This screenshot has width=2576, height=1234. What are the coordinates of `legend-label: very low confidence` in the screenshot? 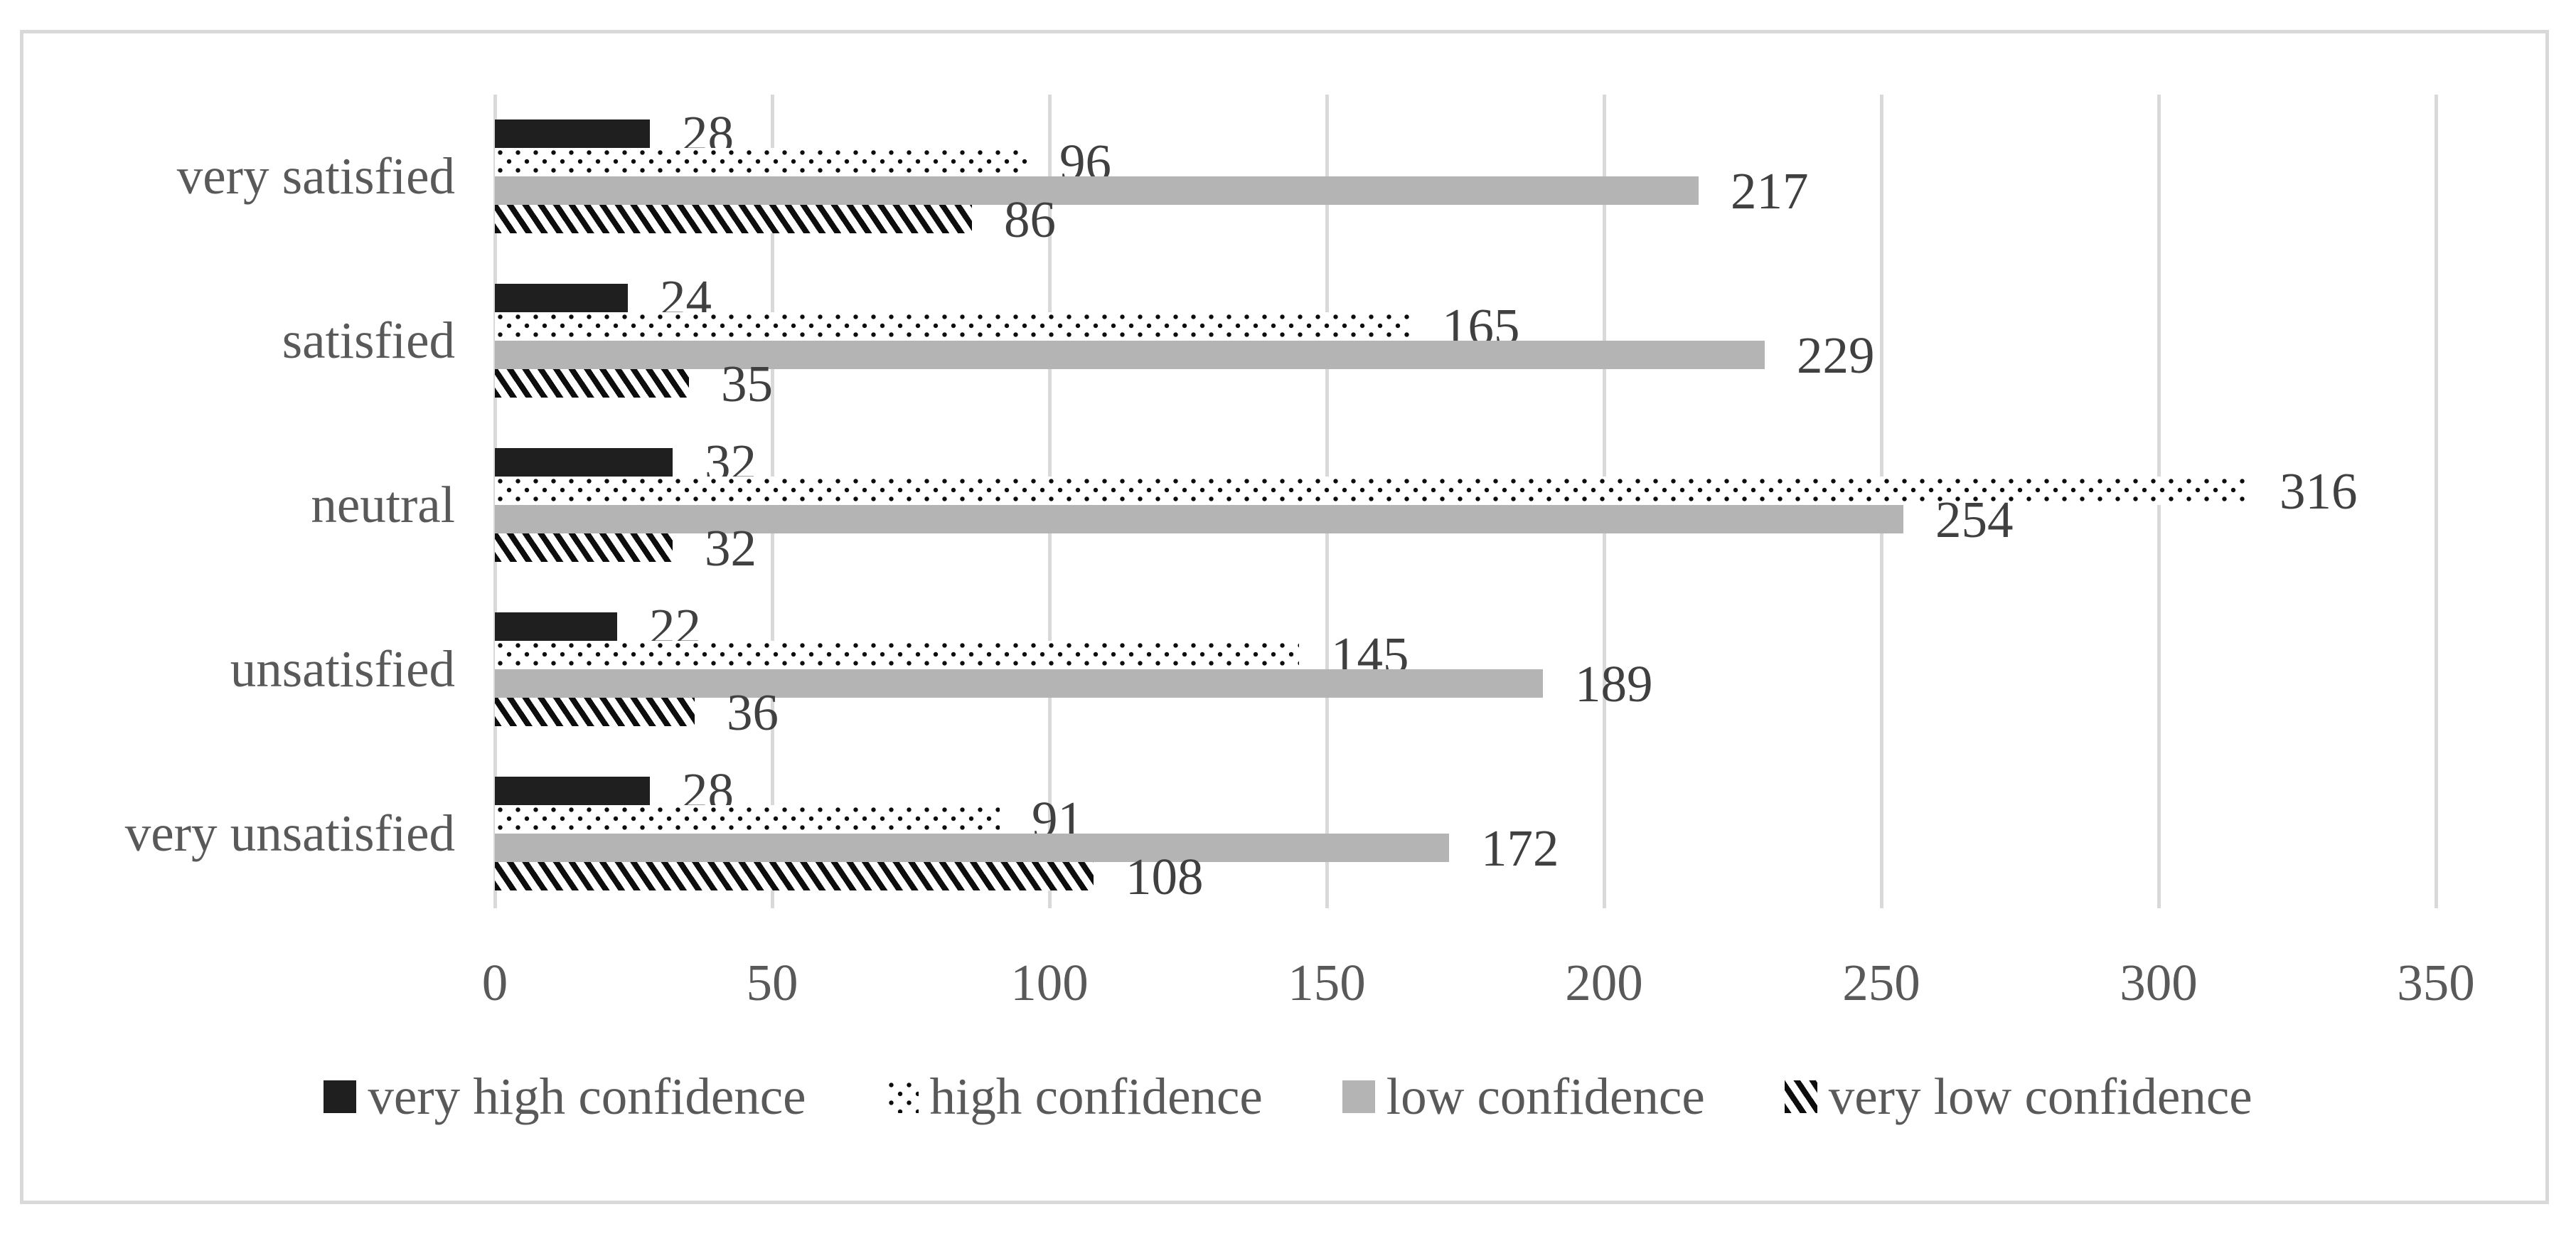 It's located at (2040, 1097).